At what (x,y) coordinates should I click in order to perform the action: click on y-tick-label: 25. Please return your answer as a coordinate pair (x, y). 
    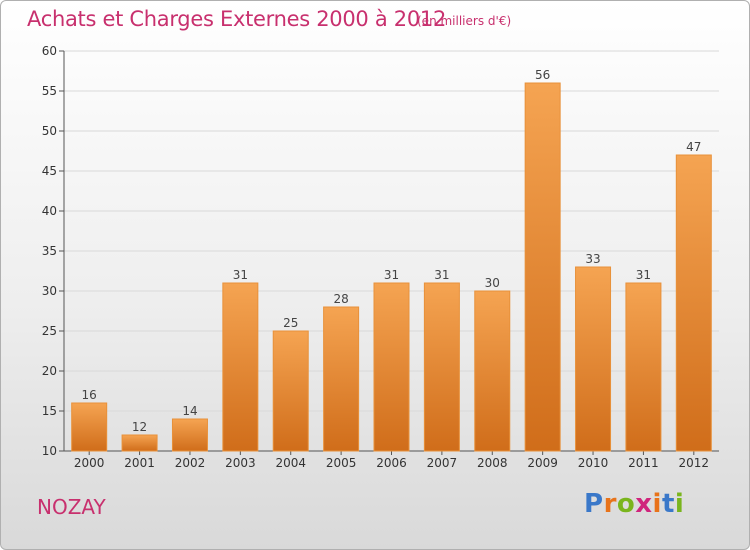
    Looking at the image, I should click on (49, 331).